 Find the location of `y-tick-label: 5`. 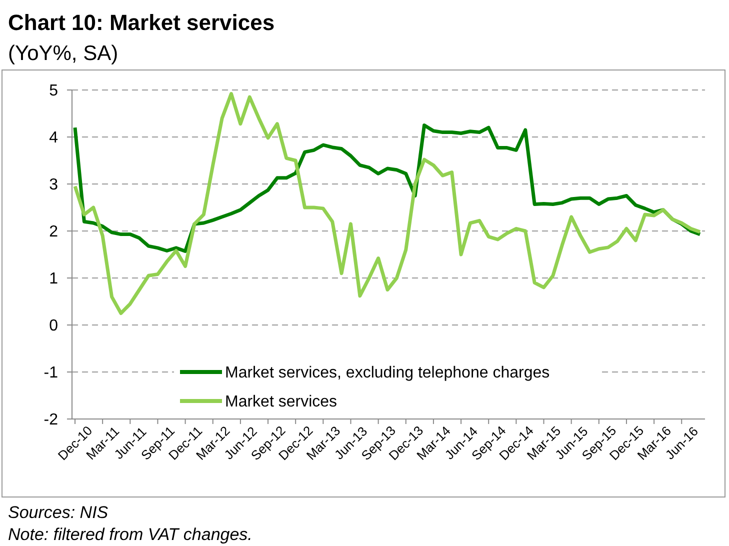

y-tick-label: 5 is located at coordinates (53, 91).